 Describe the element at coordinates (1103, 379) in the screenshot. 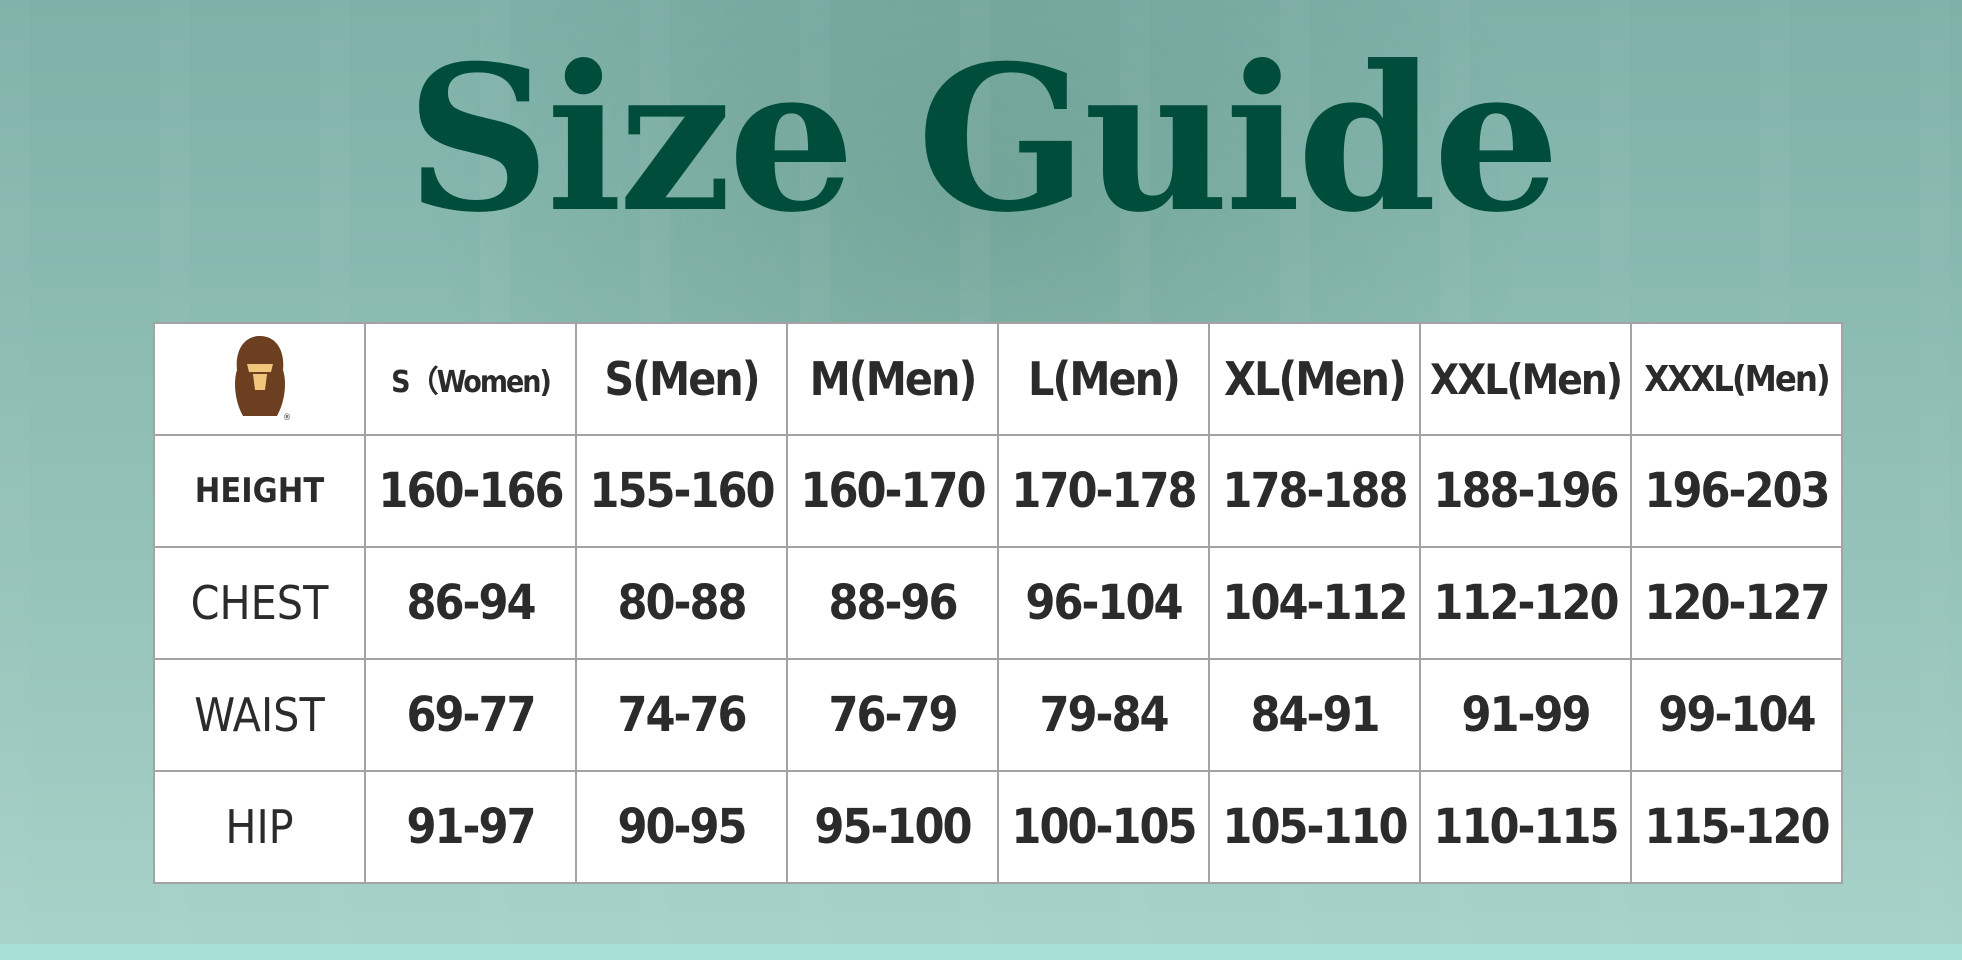

I see `size-header: L(Men)` at that location.